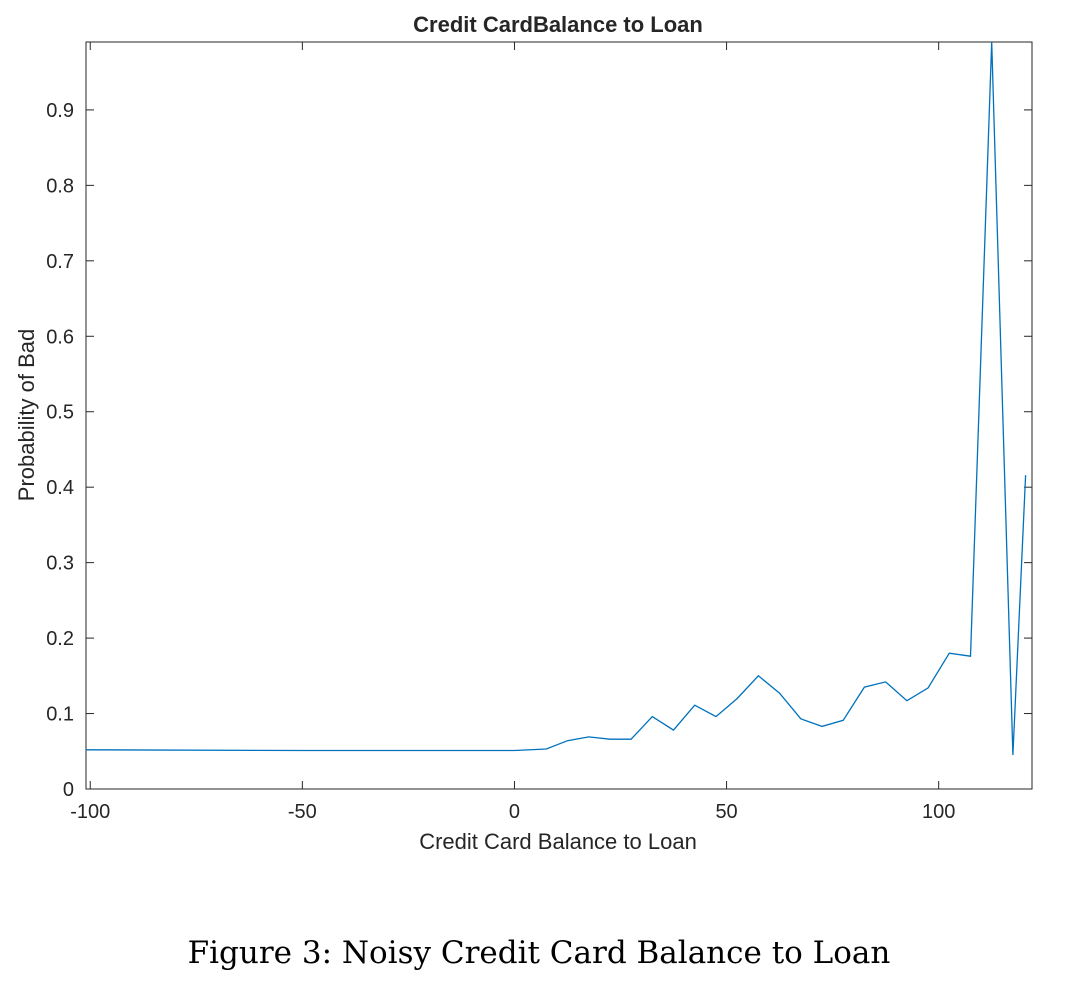  What do you see at coordinates (302, 812) in the screenshot?
I see `x-tick-label: -50` at bounding box center [302, 812].